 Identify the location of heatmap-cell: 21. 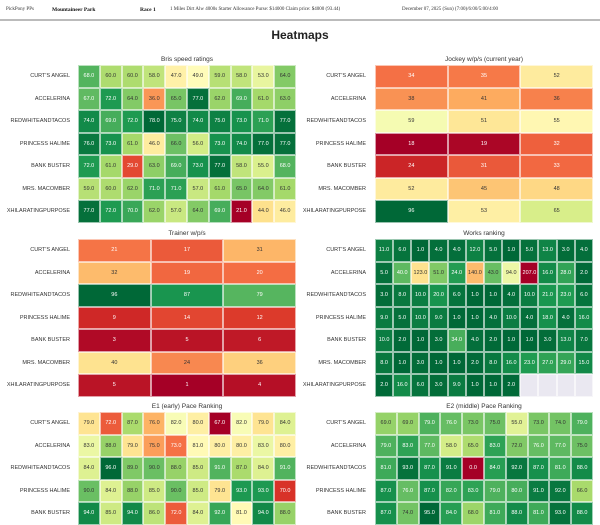
(114, 250).